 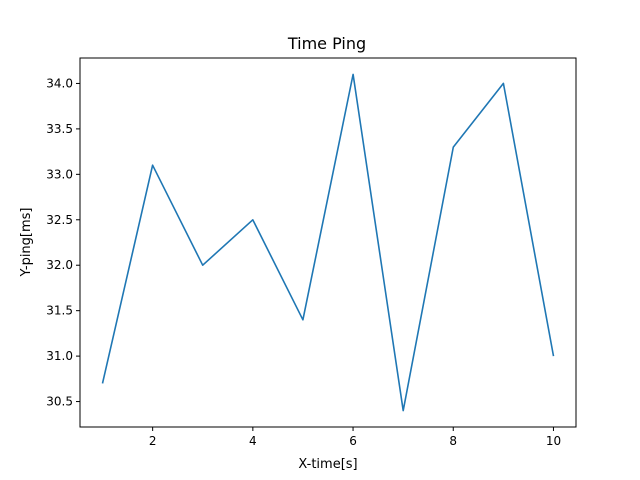 What do you see at coordinates (59, 402) in the screenshot?
I see `y-tick-label: 30.5` at bounding box center [59, 402].